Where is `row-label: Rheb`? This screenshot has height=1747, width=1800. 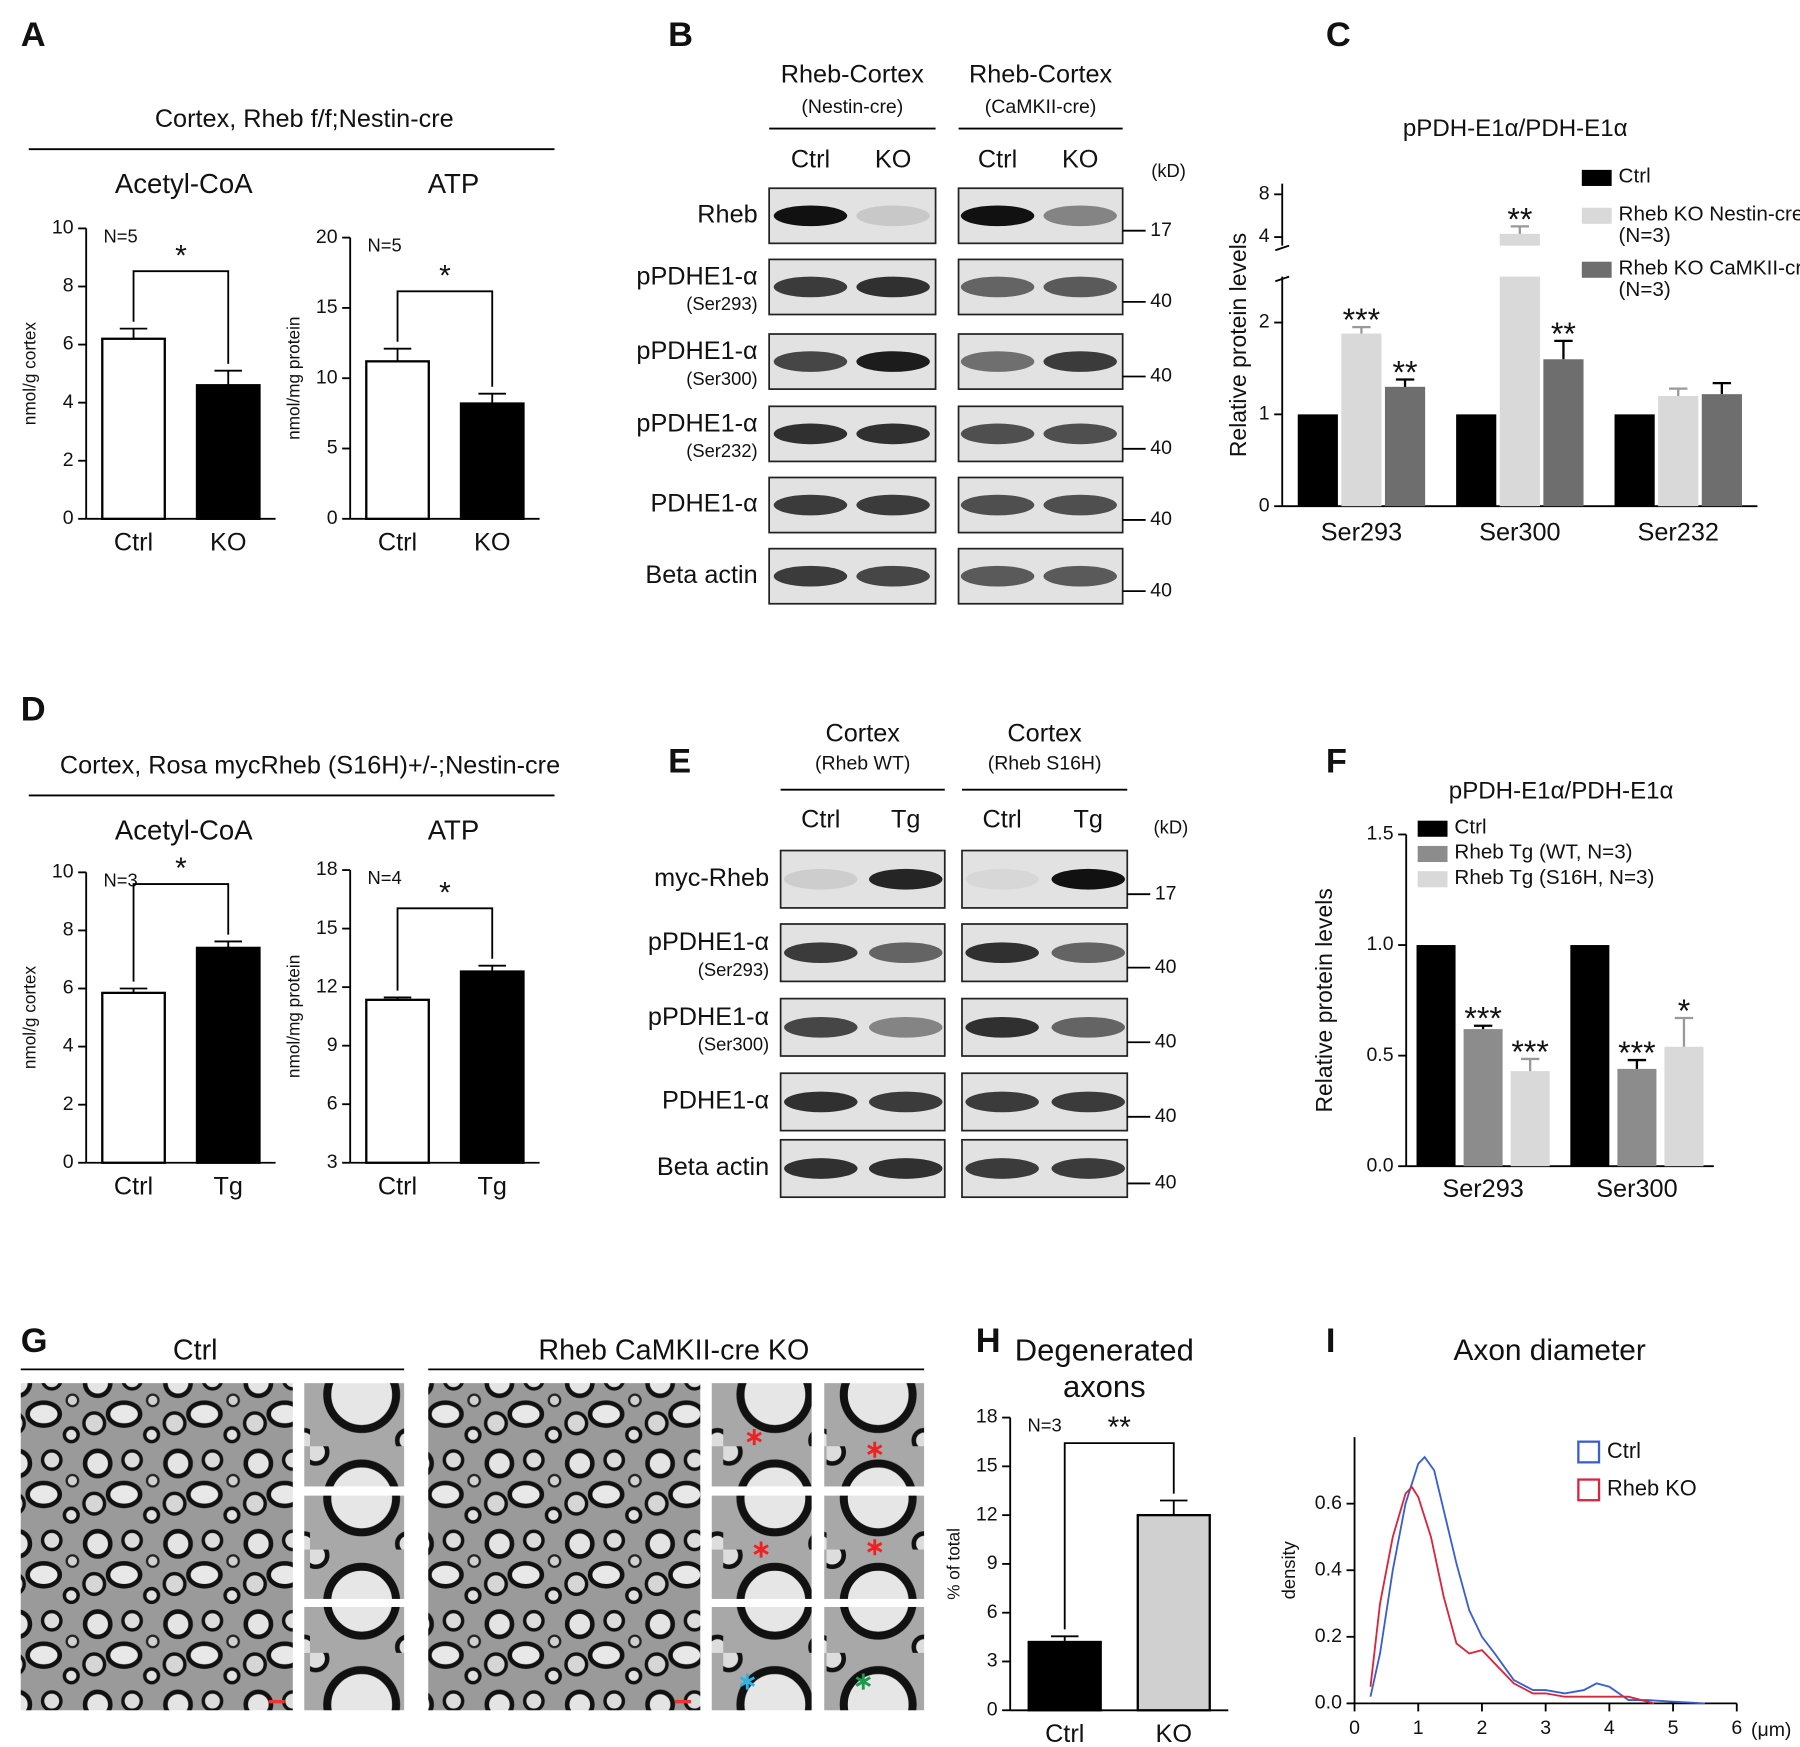 row-label: Rheb is located at coordinates (727, 214).